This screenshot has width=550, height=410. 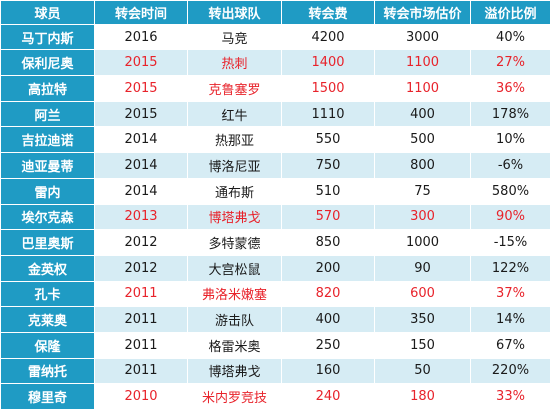 I want to click on cell-fee: 400, so click(x=328, y=319).